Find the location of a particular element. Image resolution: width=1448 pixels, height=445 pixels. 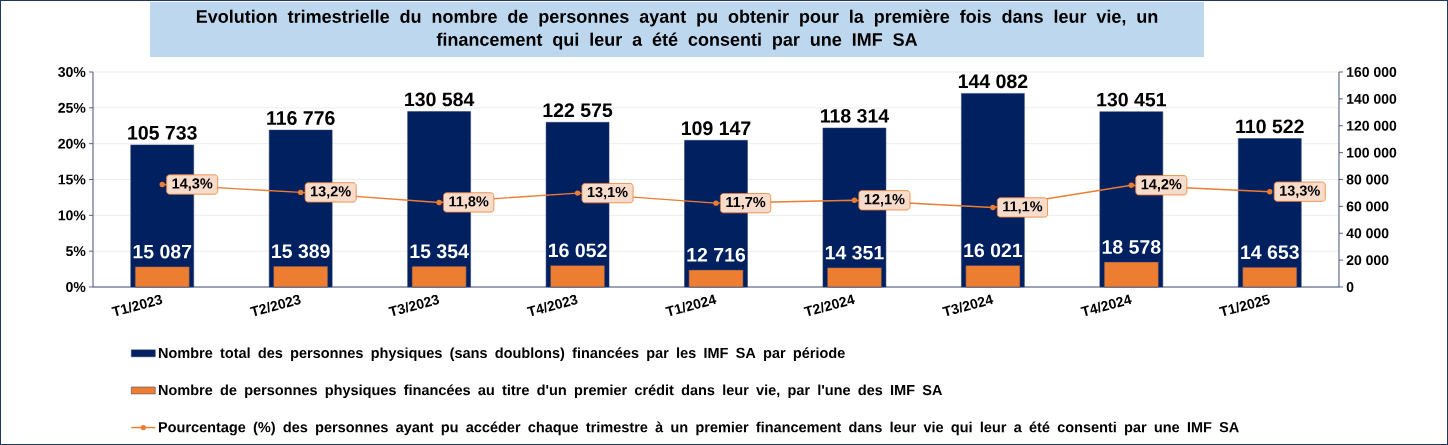

y-tick-label: 30% is located at coordinates (72, 72).